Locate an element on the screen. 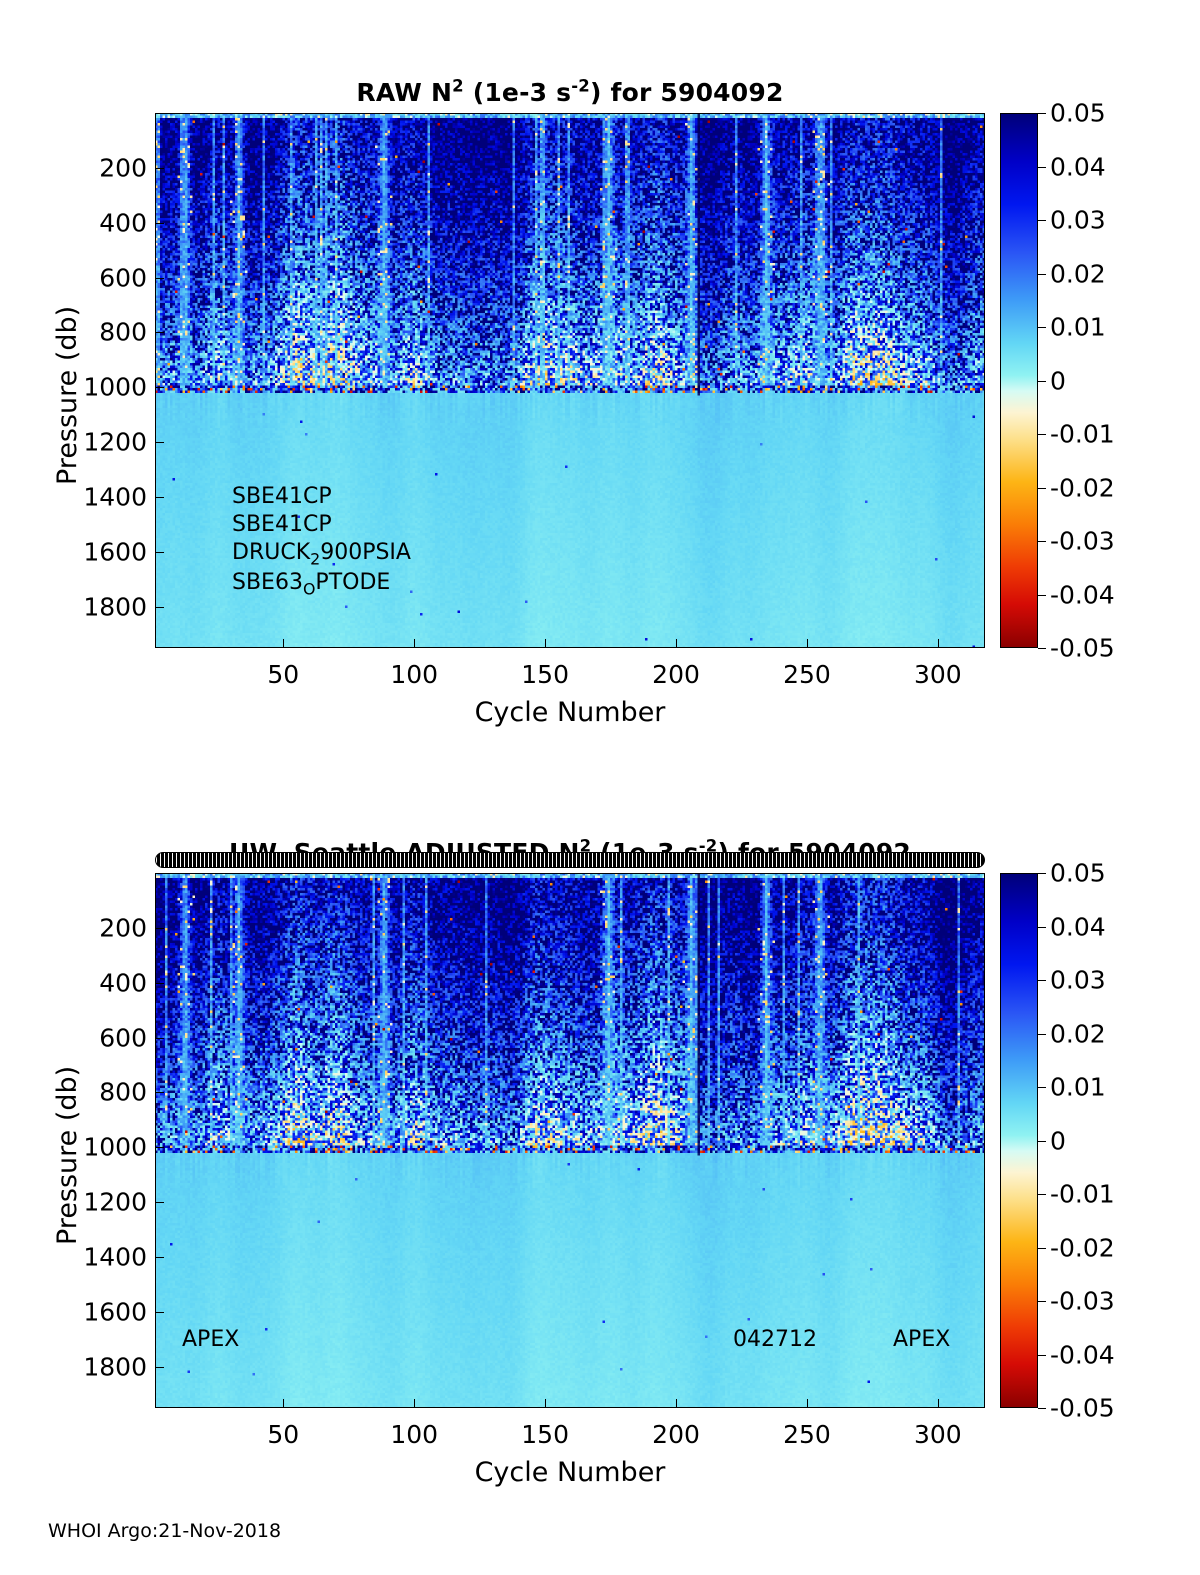  y-tick-label: 1000 is located at coordinates (115, 1147).